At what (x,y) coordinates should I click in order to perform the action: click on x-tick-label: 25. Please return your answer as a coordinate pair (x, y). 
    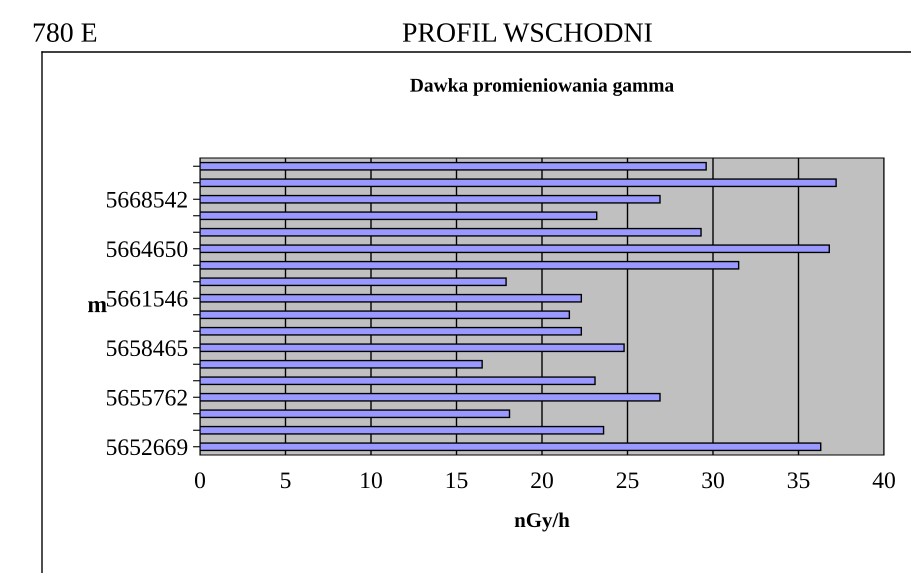
    Looking at the image, I should click on (627, 480).